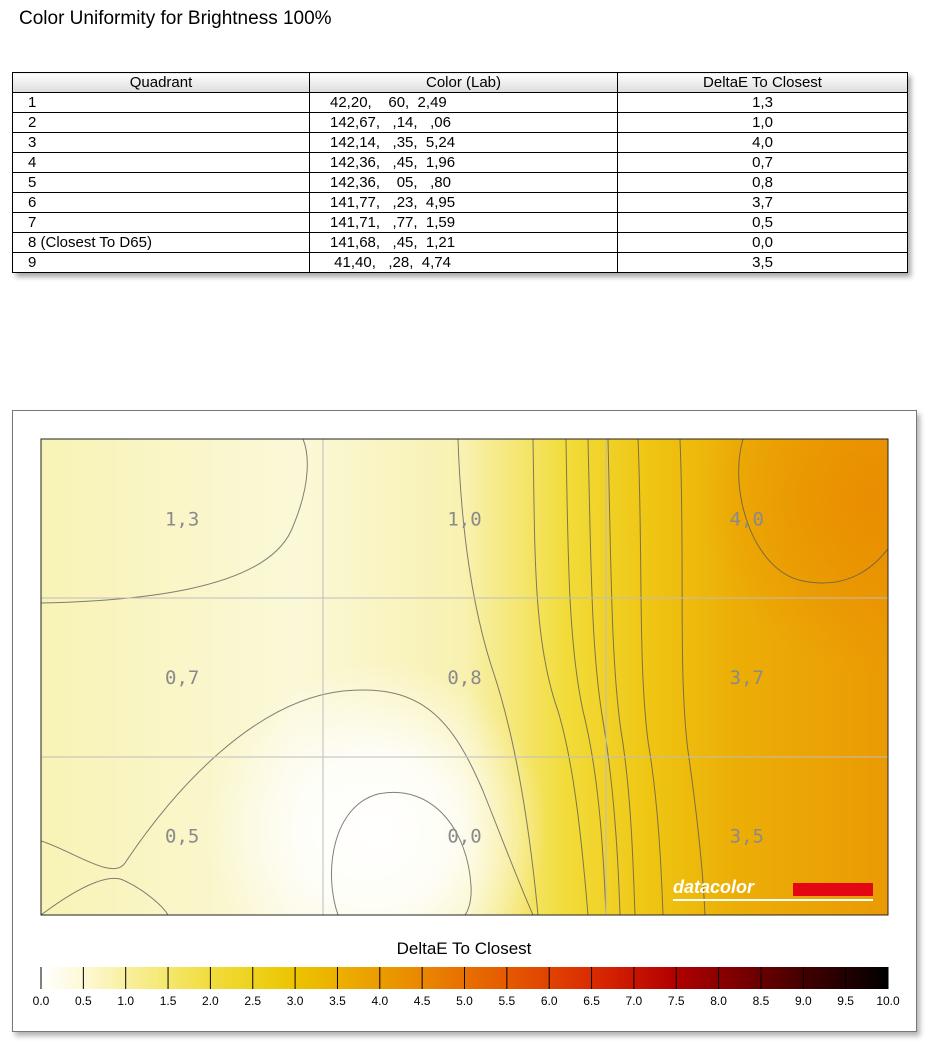  Describe the element at coordinates (888, 1001) in the screenshot. I see `colorbar-tick-label: 10.0` at that location.